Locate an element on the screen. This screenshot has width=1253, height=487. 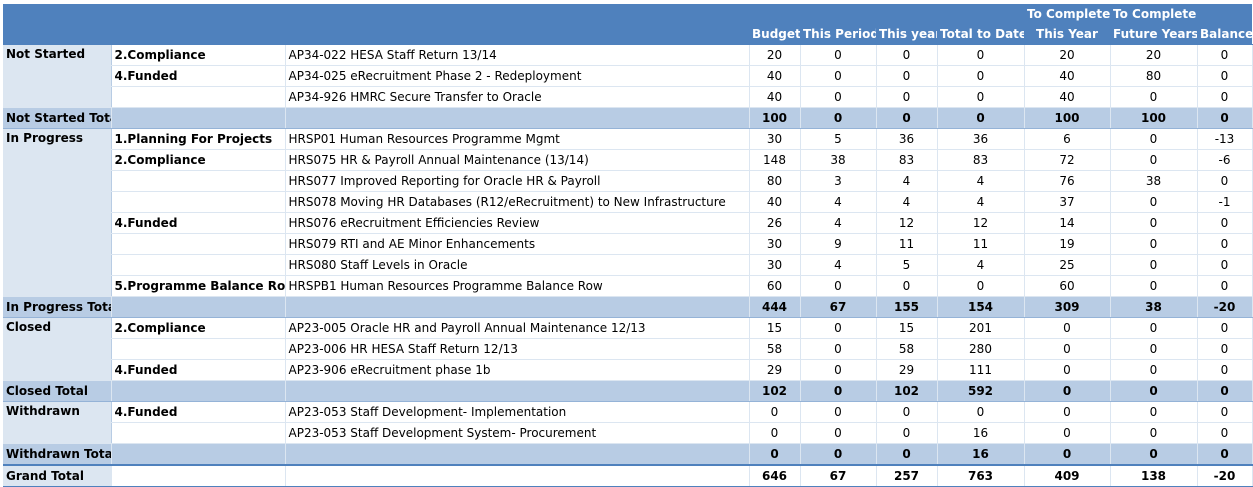
header-total-to-date: Total to Date is located at coordinates (980, 34).